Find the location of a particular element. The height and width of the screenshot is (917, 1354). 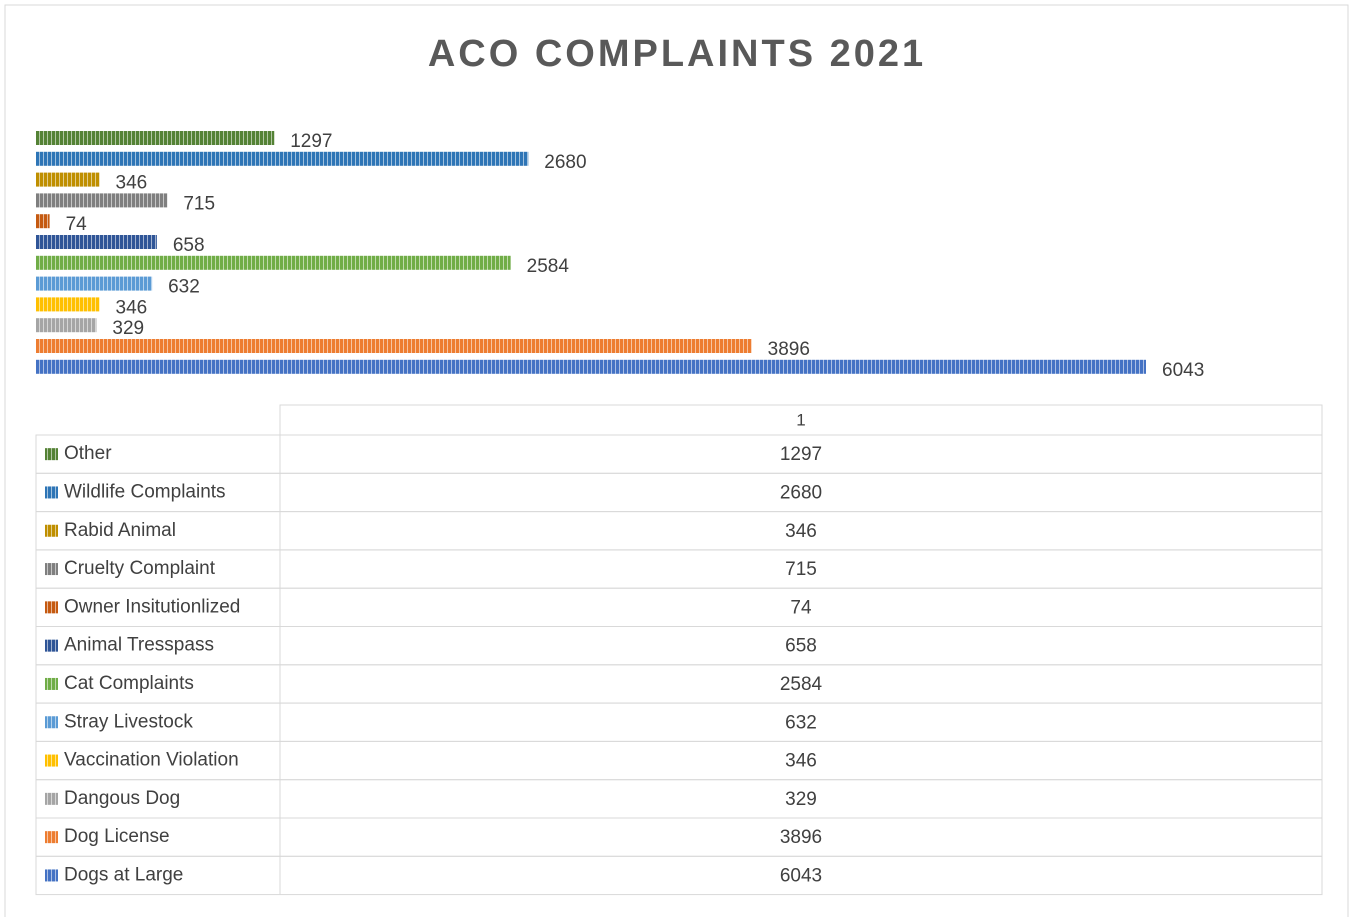

table-value: 6043 is located at coordinates (801, 875).